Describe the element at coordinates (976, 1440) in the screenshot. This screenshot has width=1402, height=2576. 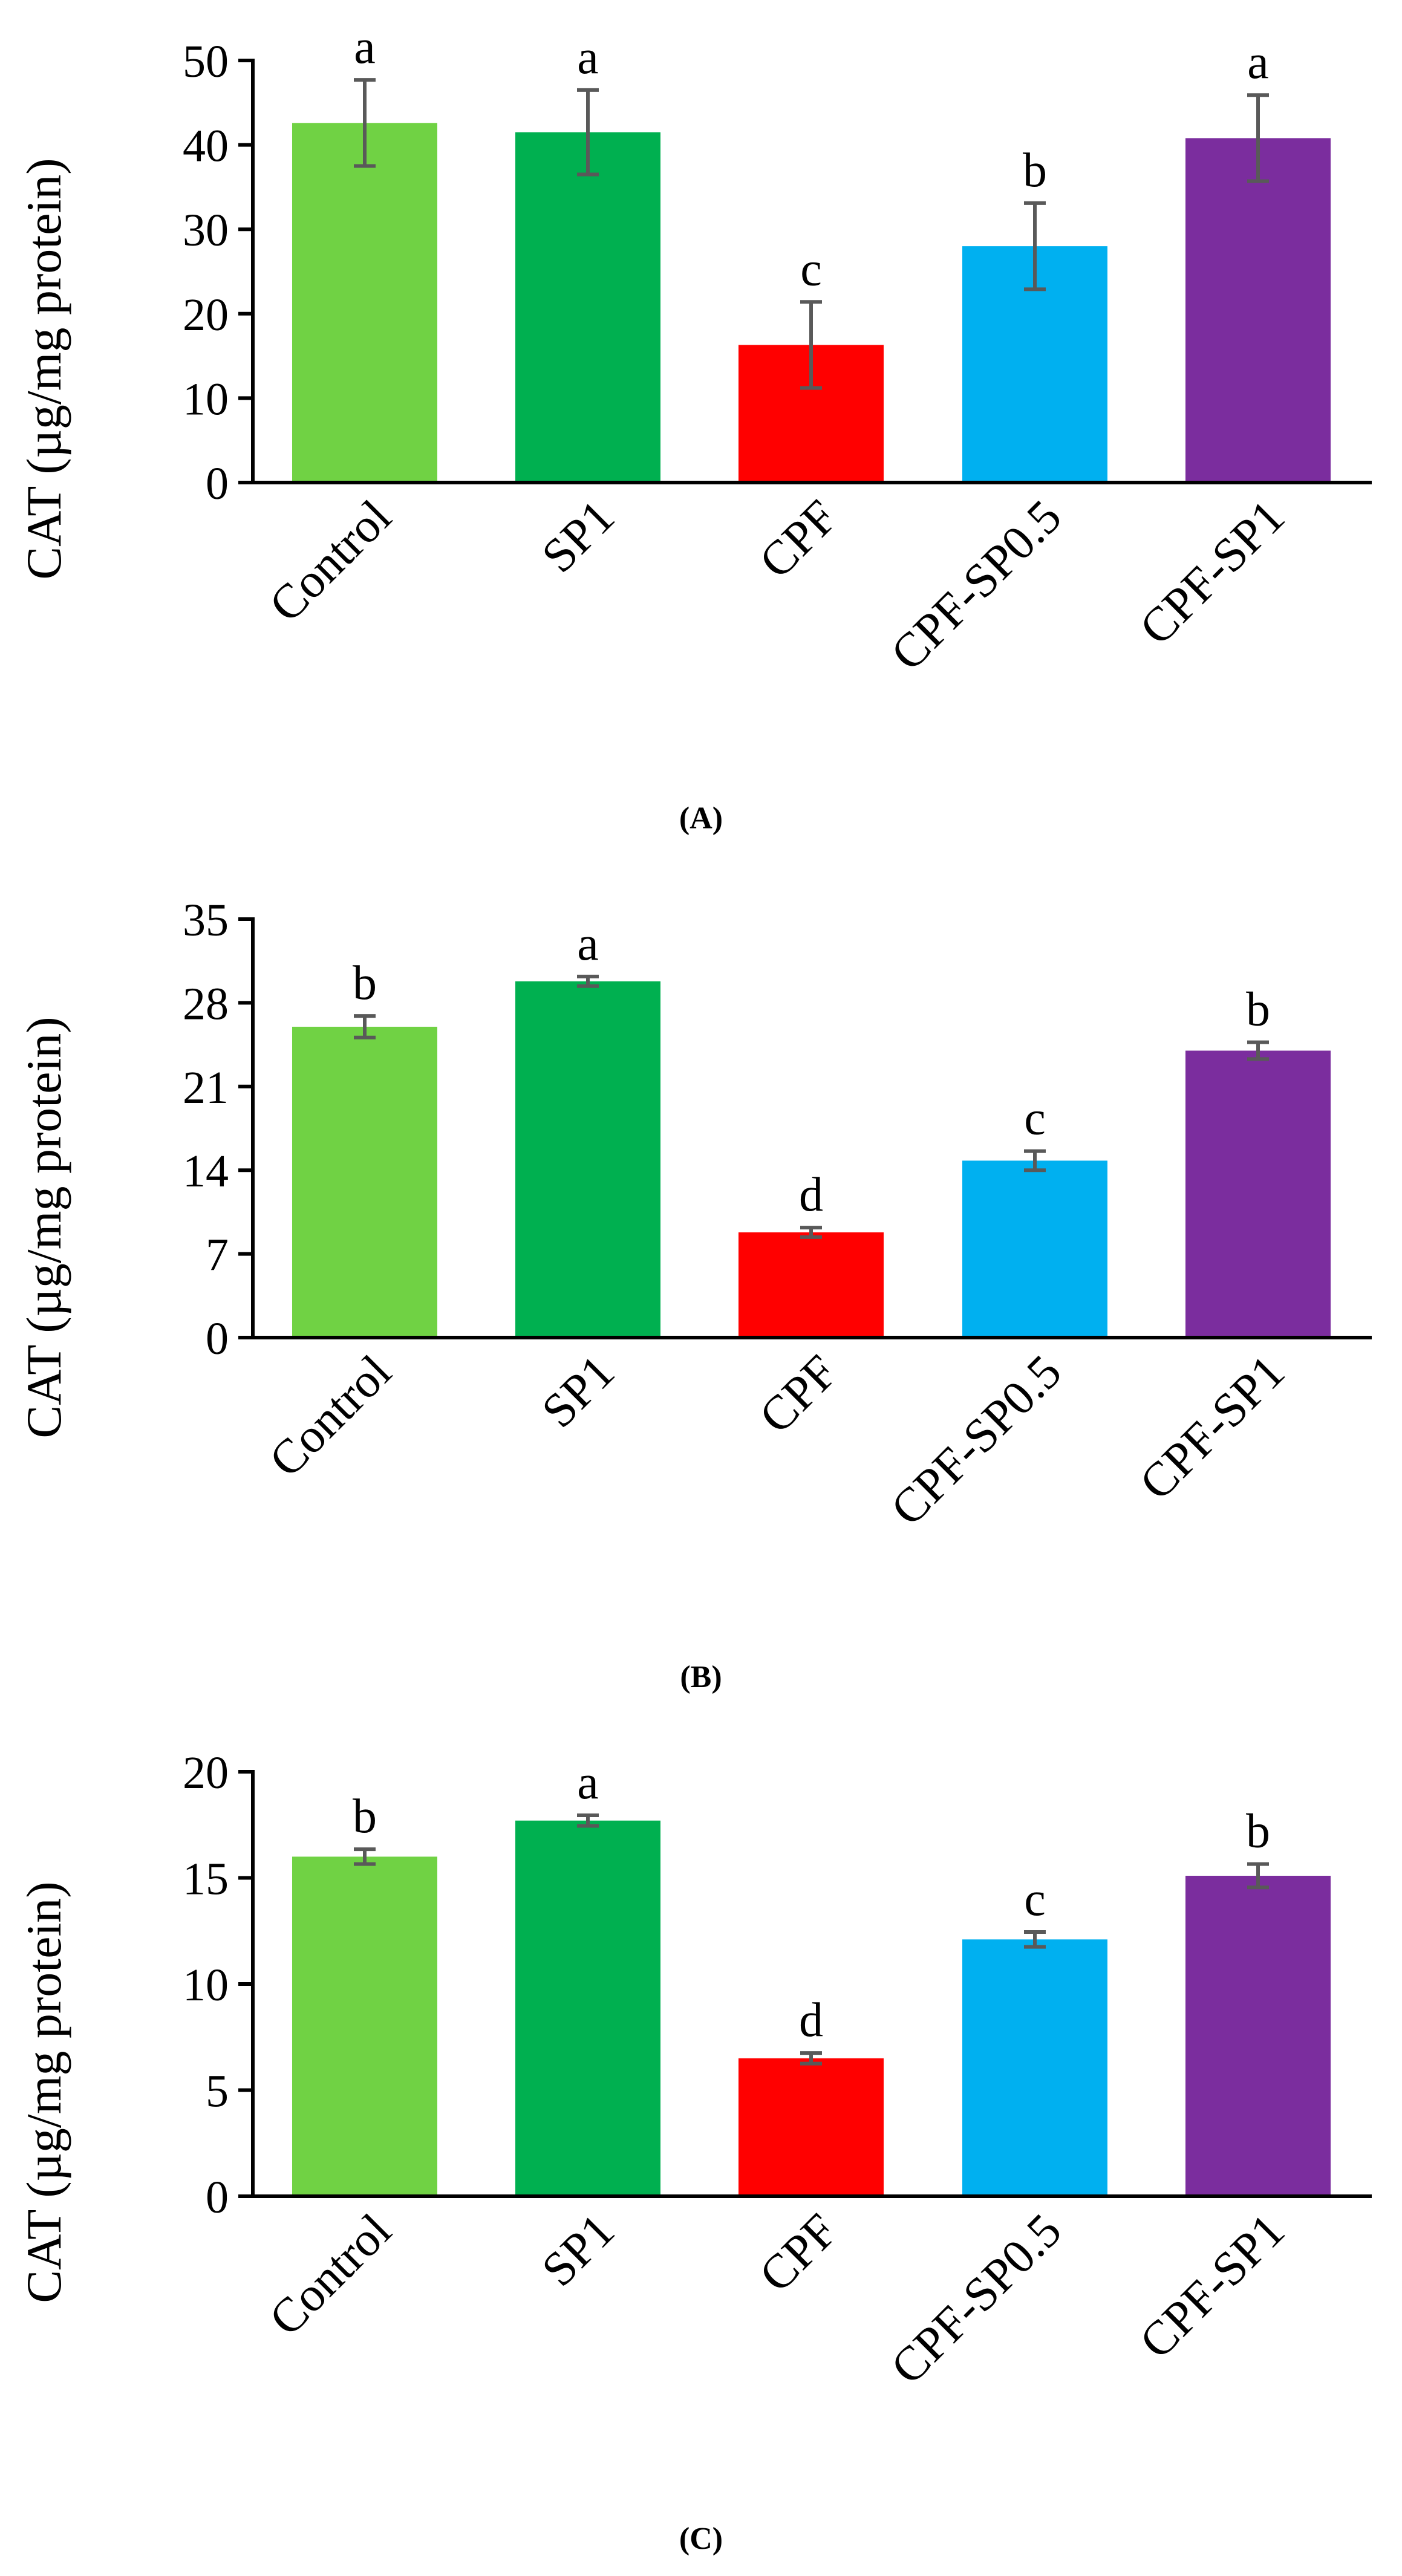
I see `x-category-label-2-cpf-sp0.5: CPF-SP0.5` at that location.